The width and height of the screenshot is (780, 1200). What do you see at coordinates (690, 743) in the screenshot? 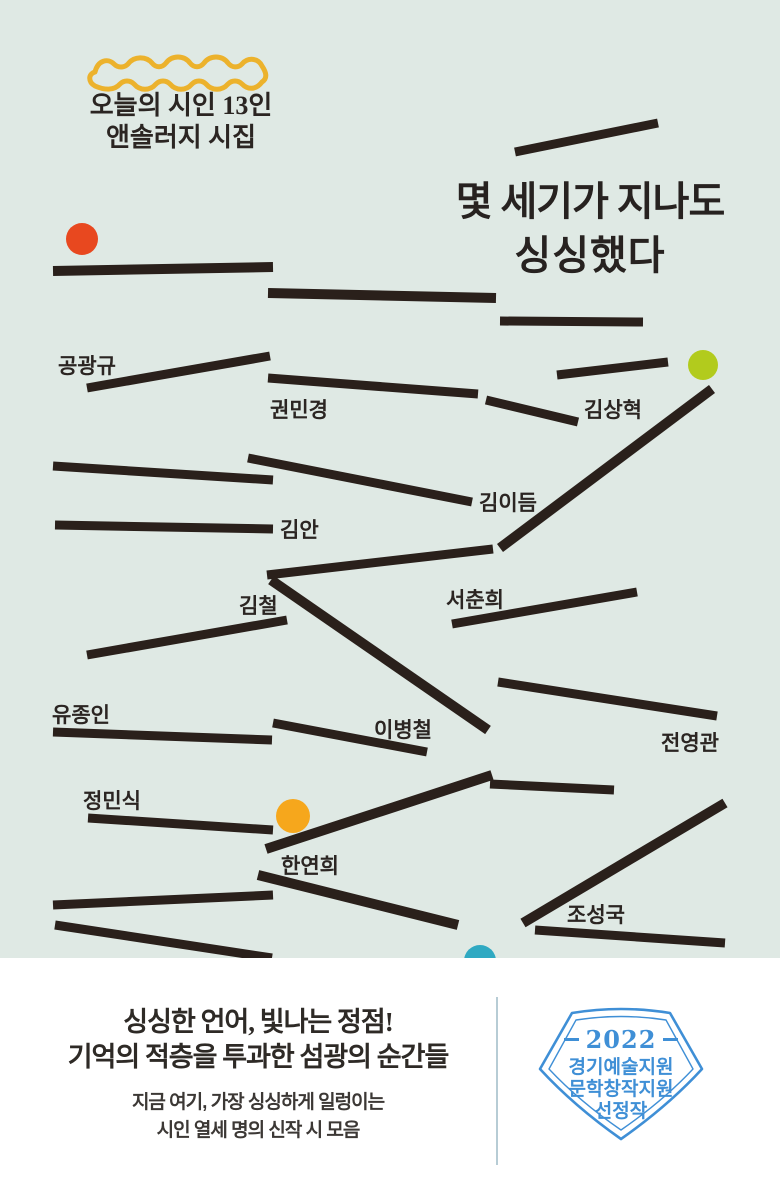
I see `poet-name-전영관: 전영관` at bounding box center [690, 743].